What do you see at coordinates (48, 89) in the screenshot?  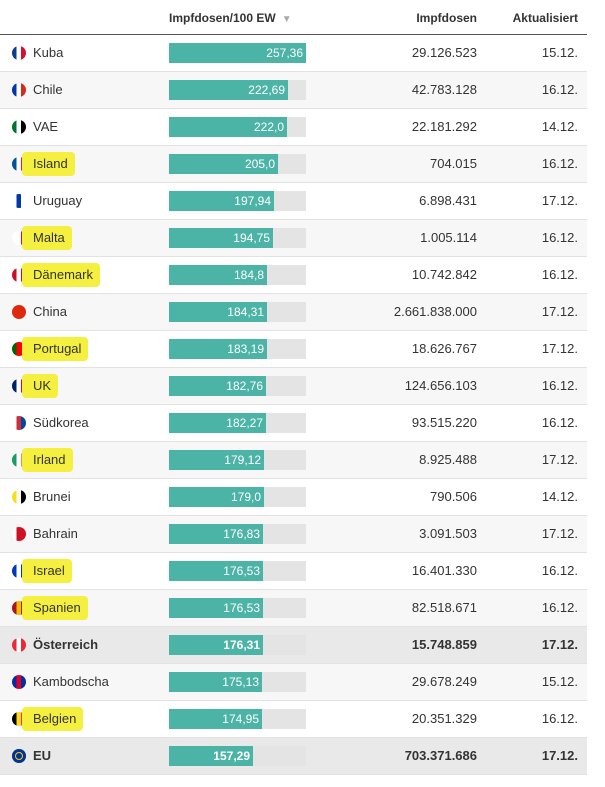 I see `country-name: Chile` at bounding box center [48, 89].